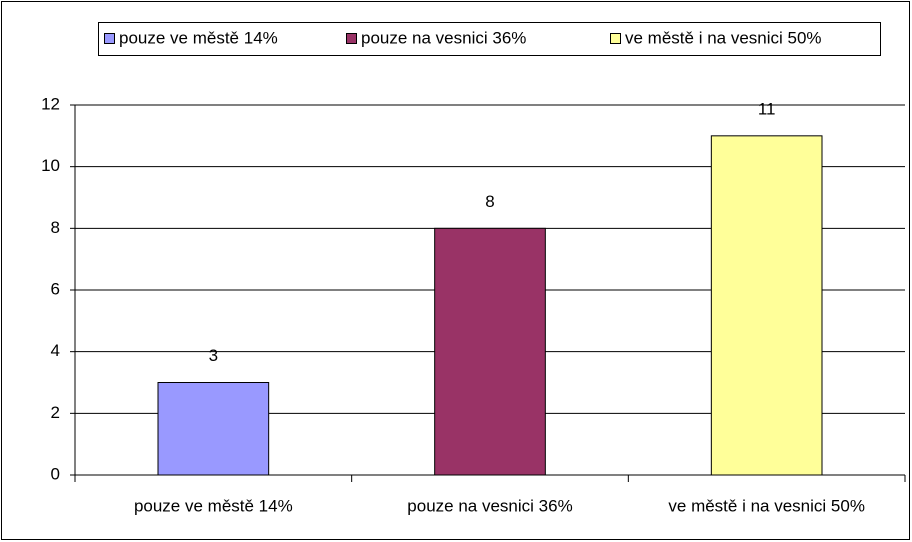 This screenshot has height=542, width=912. Describe the element at coordinates (198, 37) in the screenshot. I see `legend-label: pouze ve městě 14%` at that location.